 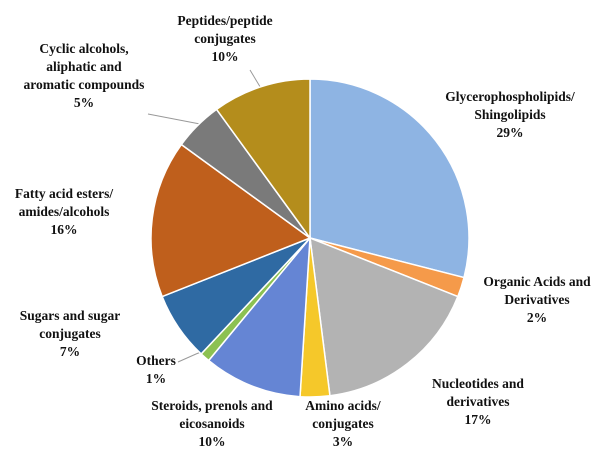 I want to click on slice-label: Peptides/peptide conjugates 10%, so click(x=225, y=39).